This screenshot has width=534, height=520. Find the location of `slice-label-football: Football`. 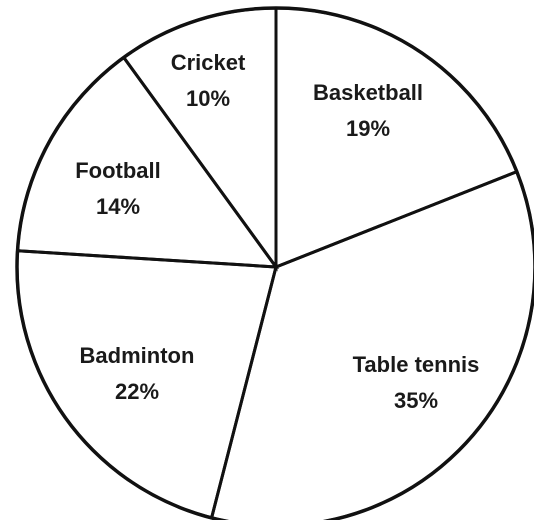

slice-label-football: Football is located at coordinates (118, 170).